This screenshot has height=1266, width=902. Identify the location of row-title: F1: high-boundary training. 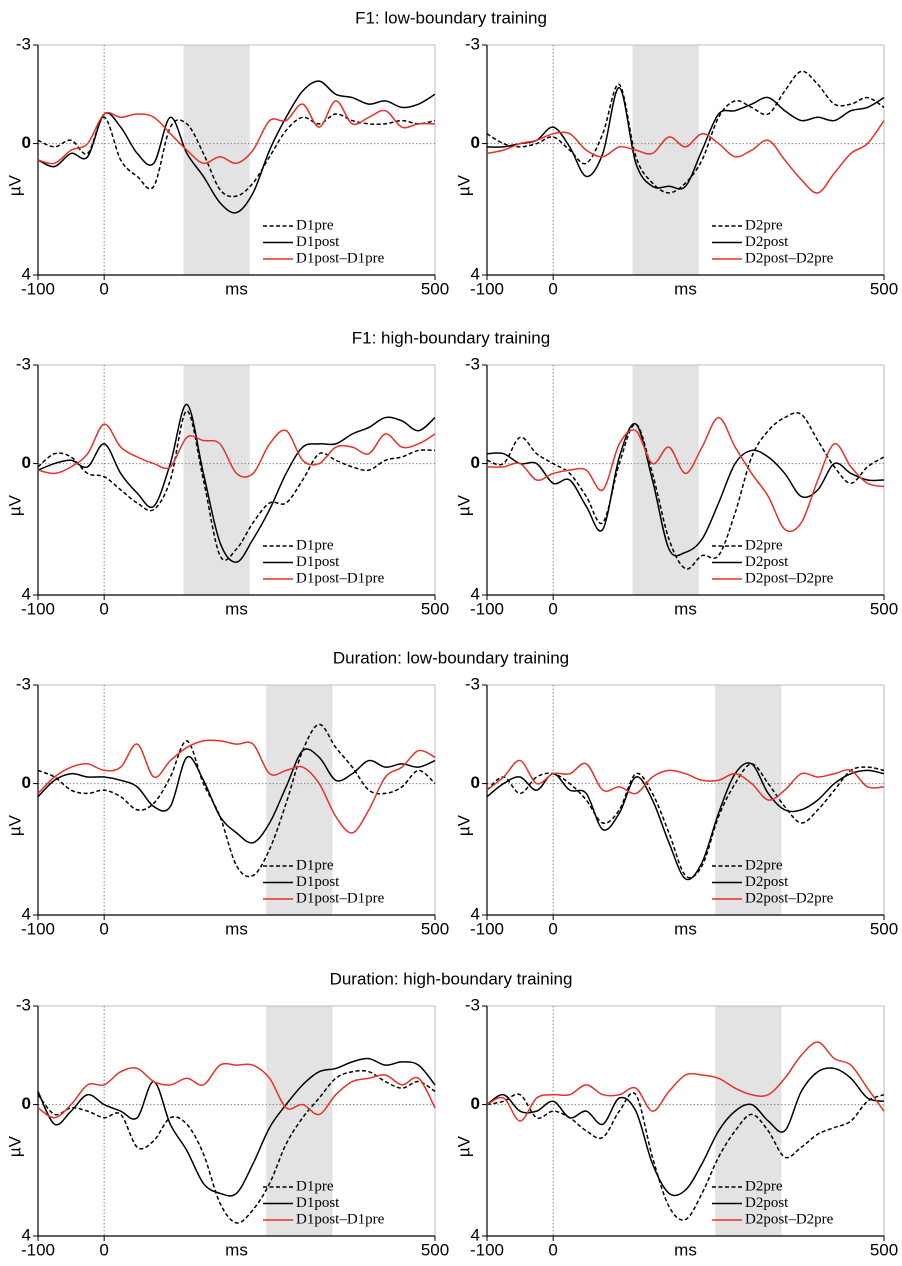
(451, 337).